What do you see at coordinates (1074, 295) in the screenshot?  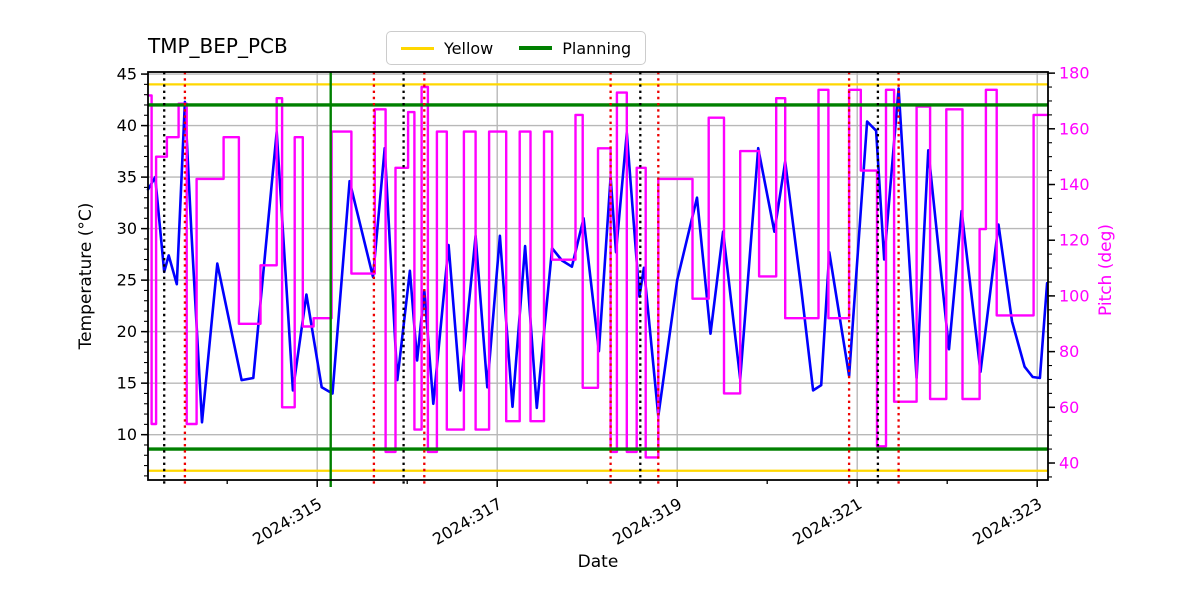 I see `right-tick-label: 100` at bounding box center [1074, 295].